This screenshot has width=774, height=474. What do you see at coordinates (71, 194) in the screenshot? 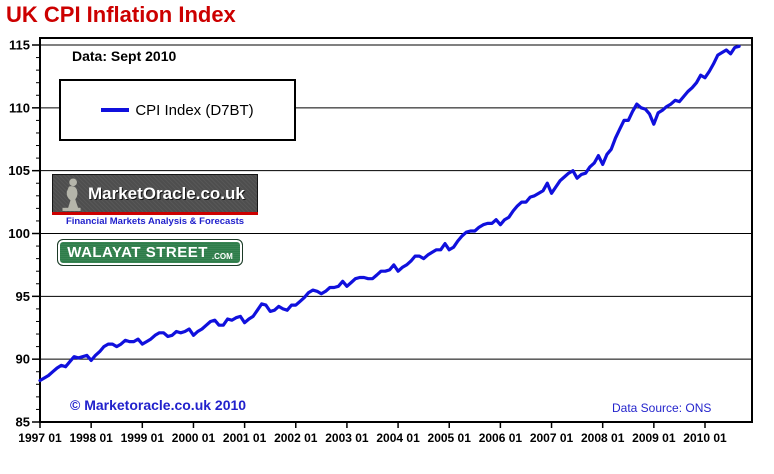
I see `thinker-statue-icon` at bounding box center [71, 194].